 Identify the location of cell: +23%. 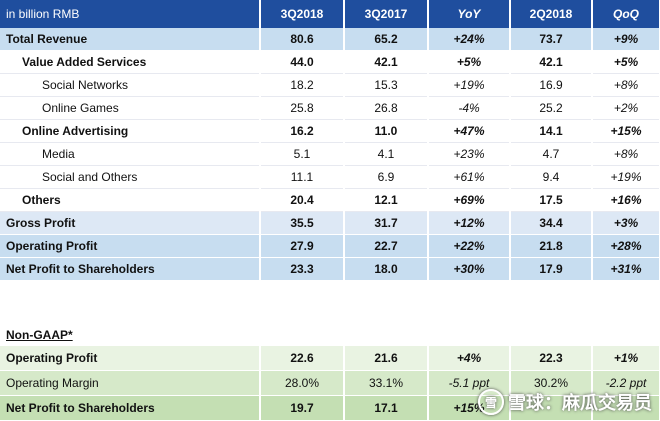
(469, 154).